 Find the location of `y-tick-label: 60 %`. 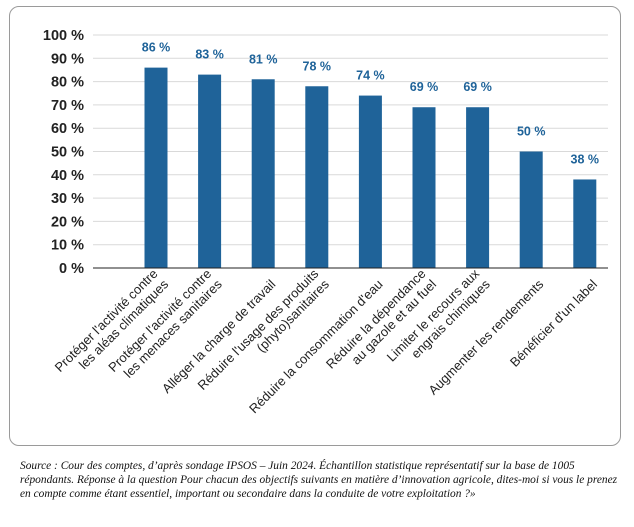

y-tick-label: 60 % is located at coordinates (67, 129).